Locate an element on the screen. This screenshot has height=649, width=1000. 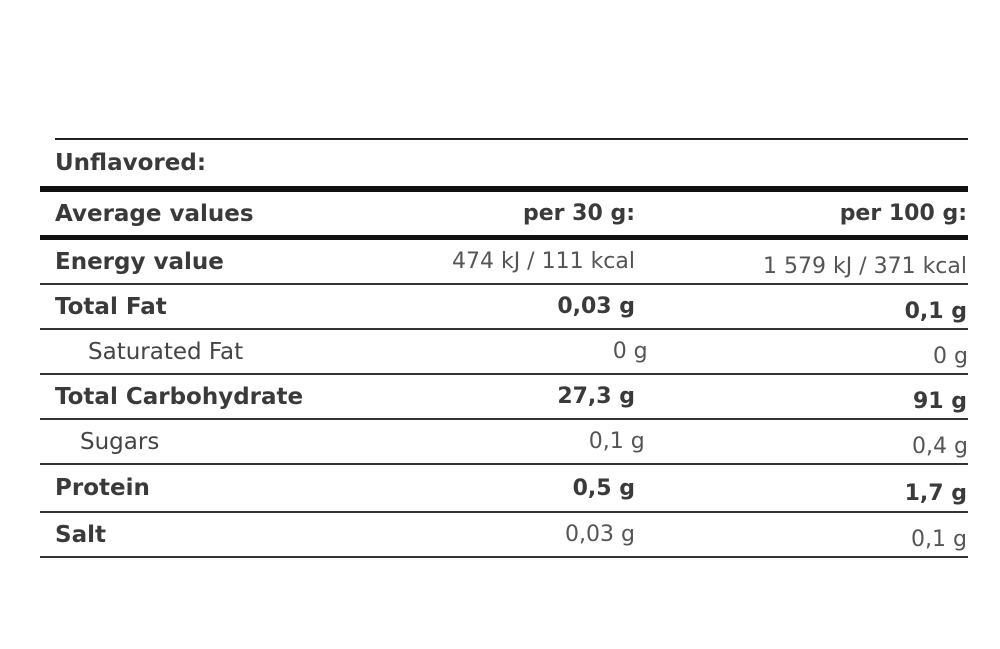
header-per100: per 100 g: is located at coordinates (903, 213).